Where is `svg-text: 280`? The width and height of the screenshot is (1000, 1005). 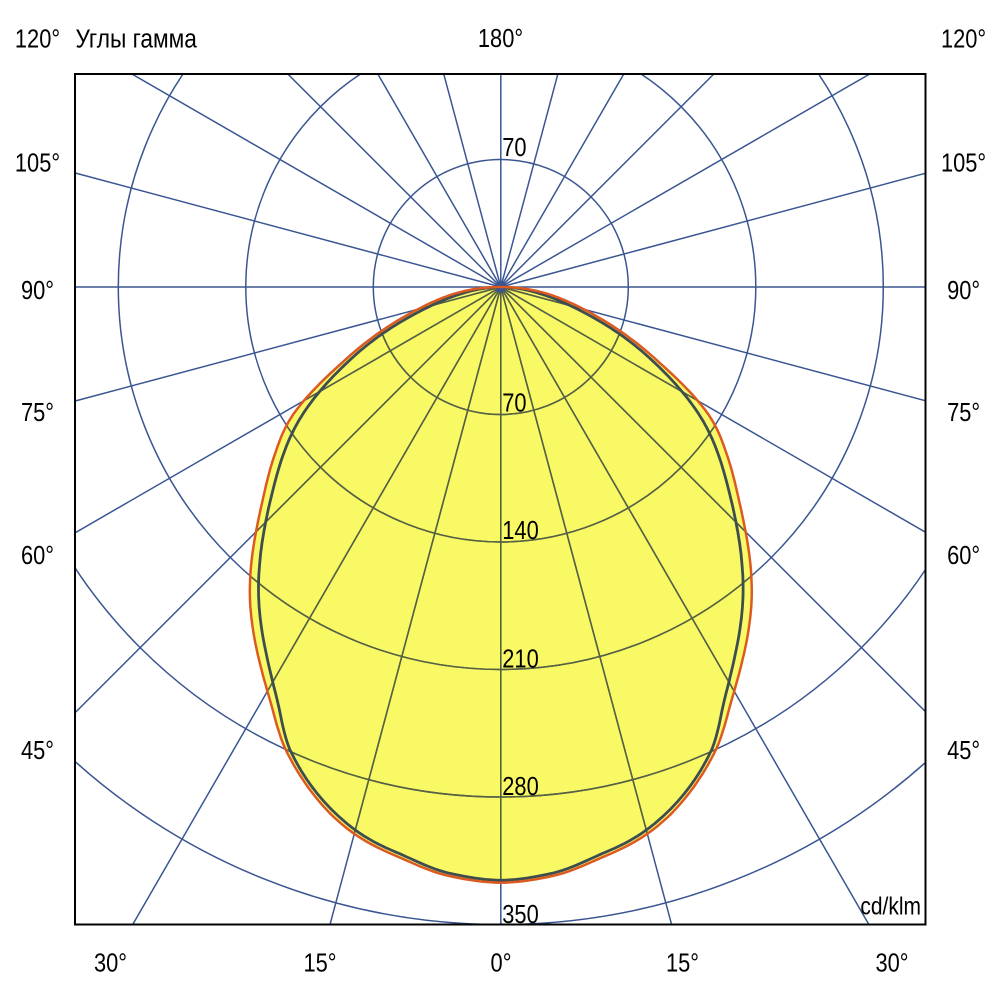 svg-text: 280 is located at coordinates (520, 786).